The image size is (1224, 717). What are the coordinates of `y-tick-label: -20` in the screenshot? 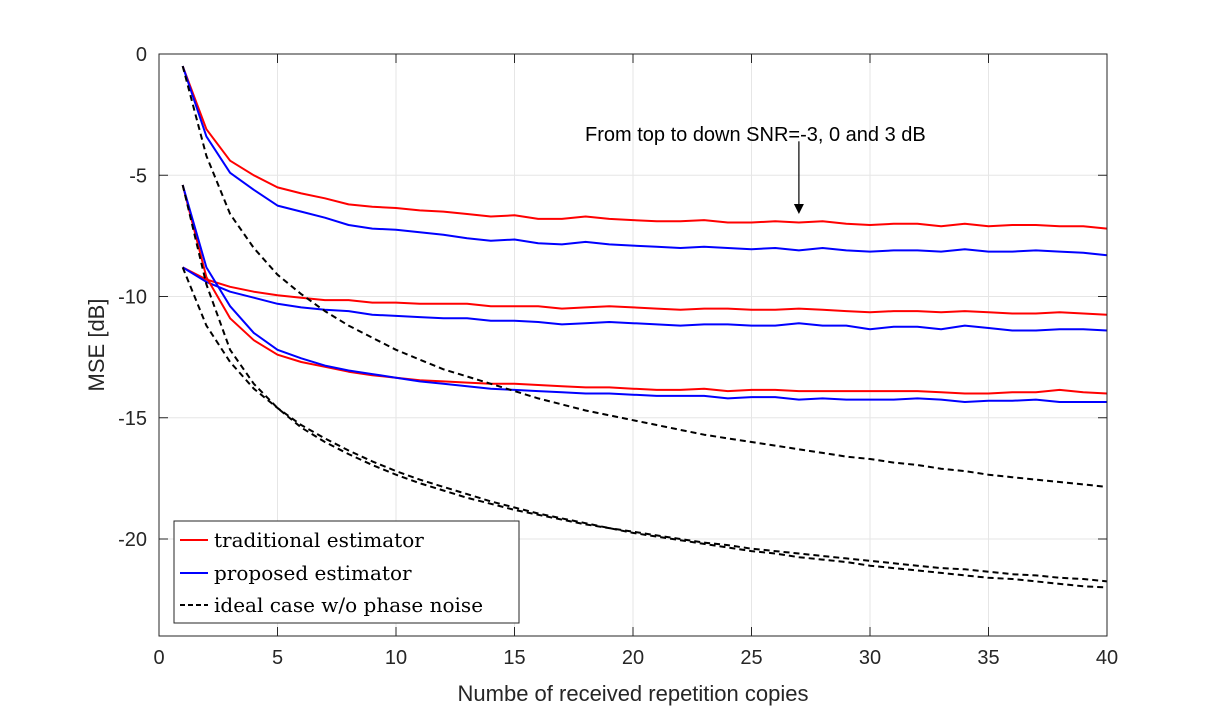 It's located at (132, 540).